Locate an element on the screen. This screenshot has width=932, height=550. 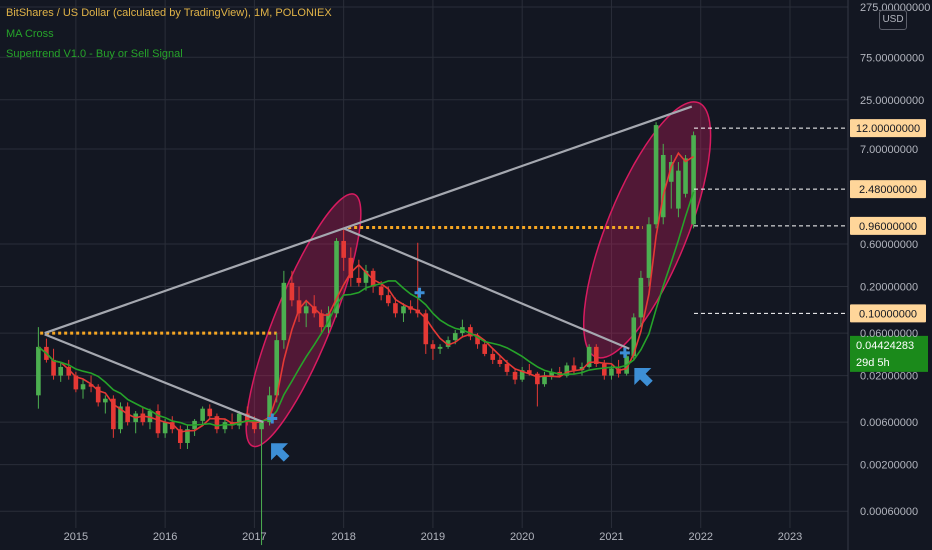
y-tick-label: 0.00200000 is located at coordinates (889, 466).